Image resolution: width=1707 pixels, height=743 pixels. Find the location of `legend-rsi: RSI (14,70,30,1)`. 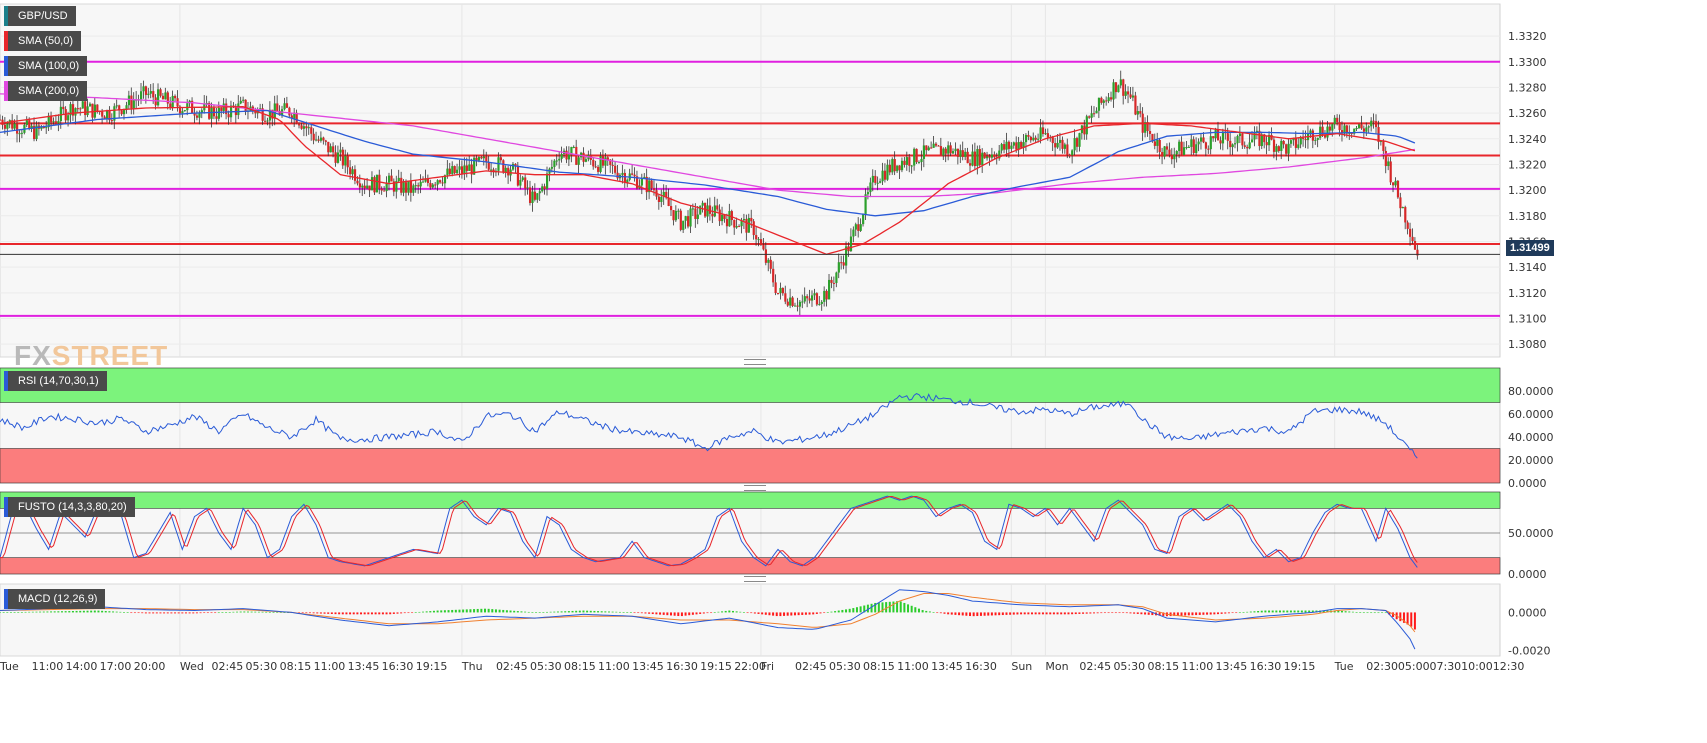

legend-rsi: RSI (14,70,30,1) is located at coordinates (55, 381).